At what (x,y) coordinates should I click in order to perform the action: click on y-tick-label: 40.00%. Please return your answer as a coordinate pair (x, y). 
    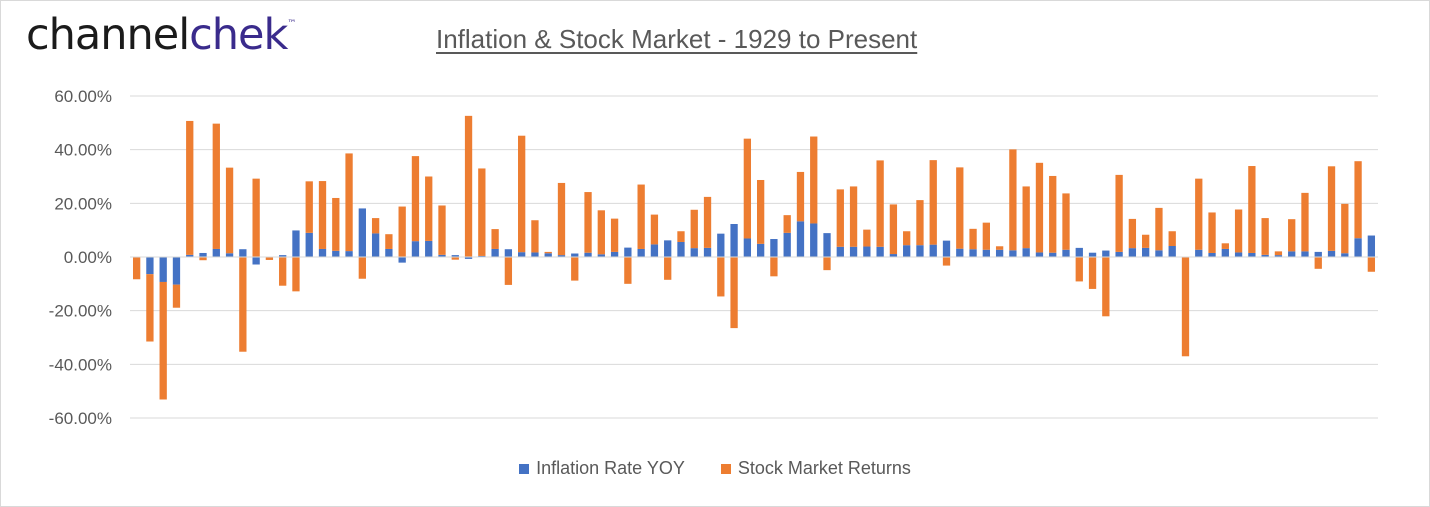
    Looking at the image, I should click on (83, 150).